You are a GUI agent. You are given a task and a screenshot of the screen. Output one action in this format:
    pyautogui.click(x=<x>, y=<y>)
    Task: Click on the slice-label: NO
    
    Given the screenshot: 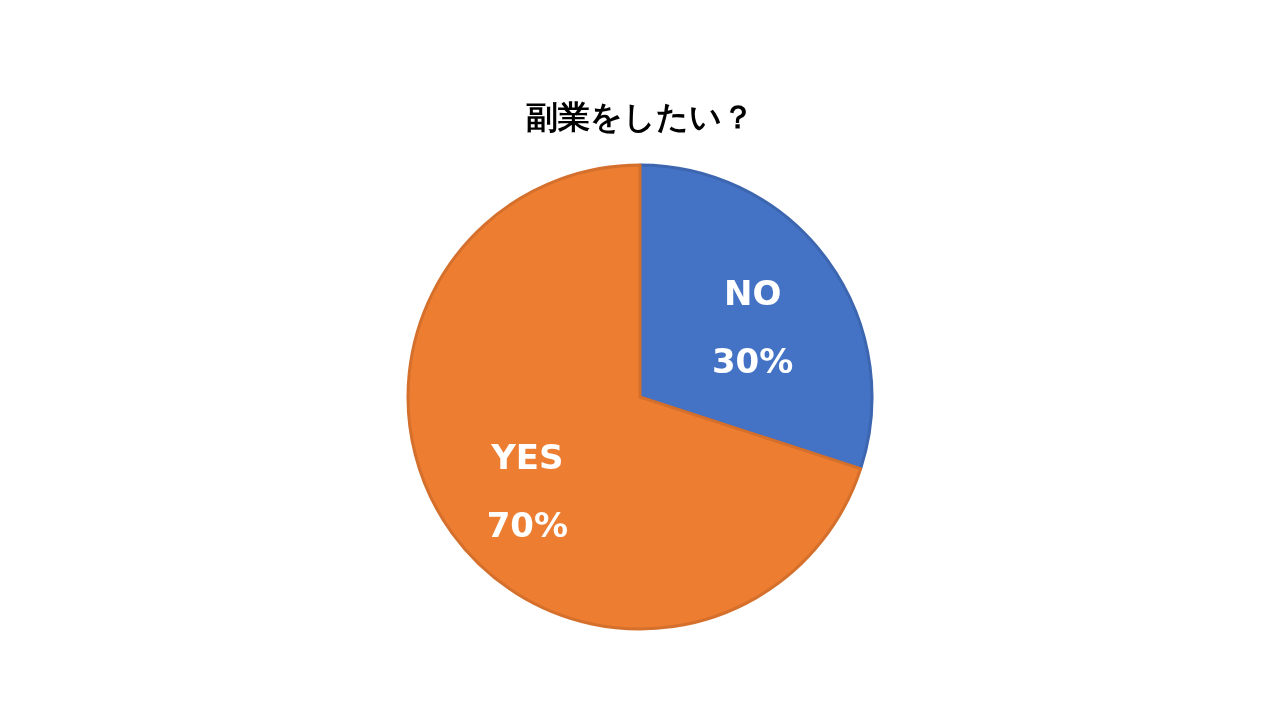 What is the action you would take?
    pyautogui.click(x=752, y=293)
    